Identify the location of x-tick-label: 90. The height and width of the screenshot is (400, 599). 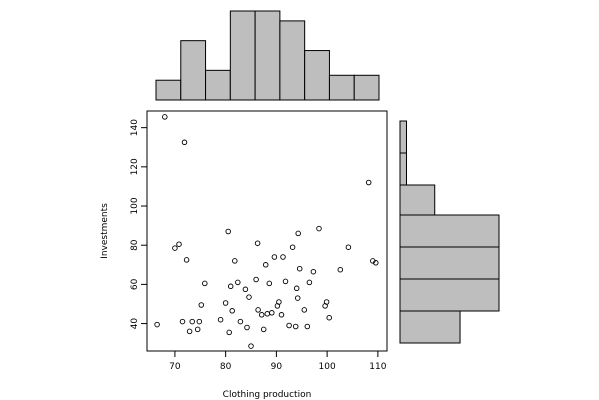
(277, 367).